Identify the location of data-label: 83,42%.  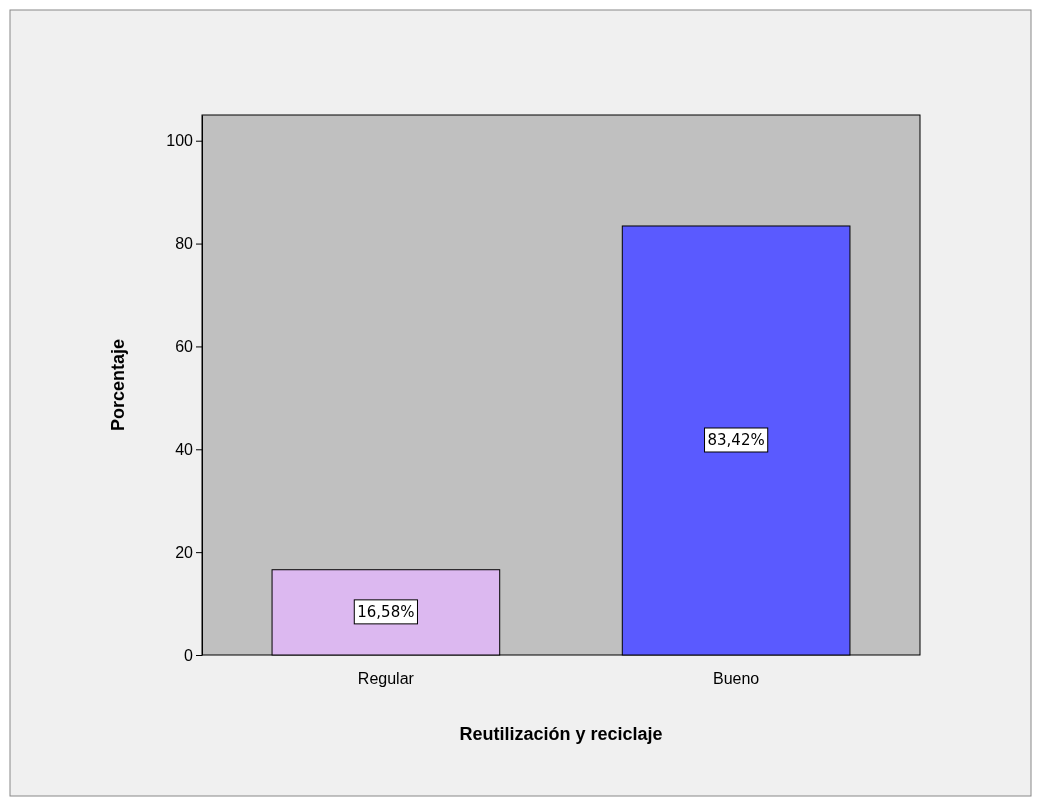
(736, 439).